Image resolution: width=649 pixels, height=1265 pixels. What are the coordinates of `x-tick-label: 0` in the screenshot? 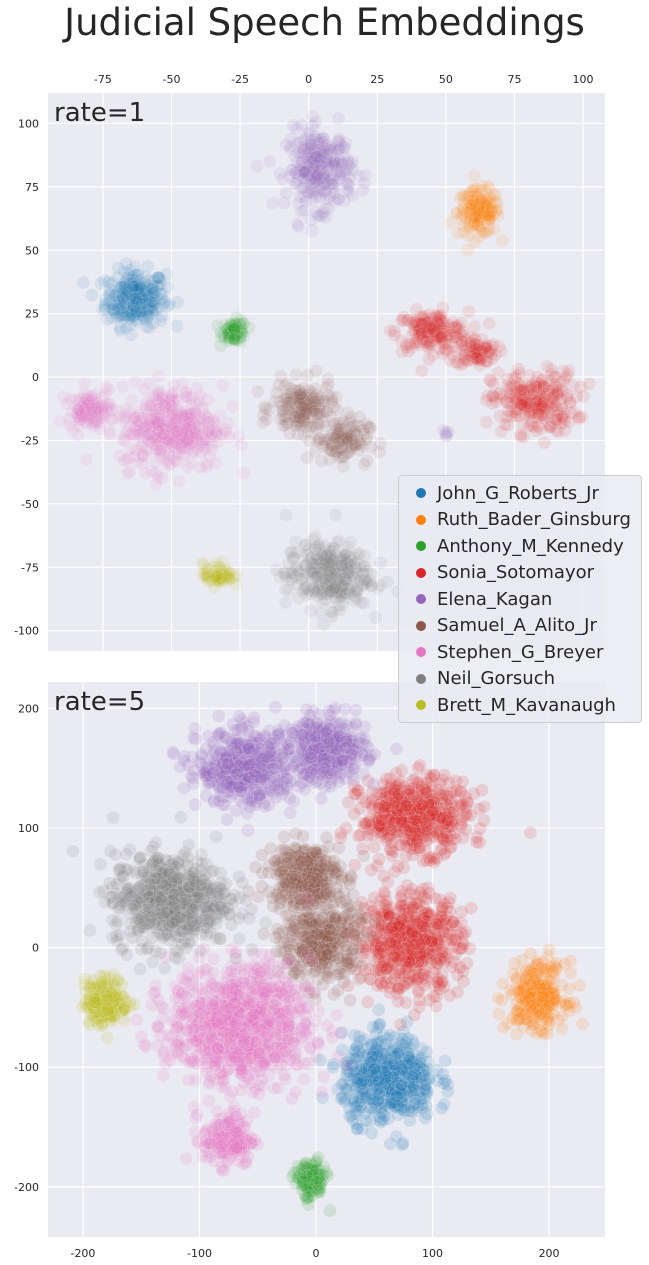 It's located at (316, 1253).